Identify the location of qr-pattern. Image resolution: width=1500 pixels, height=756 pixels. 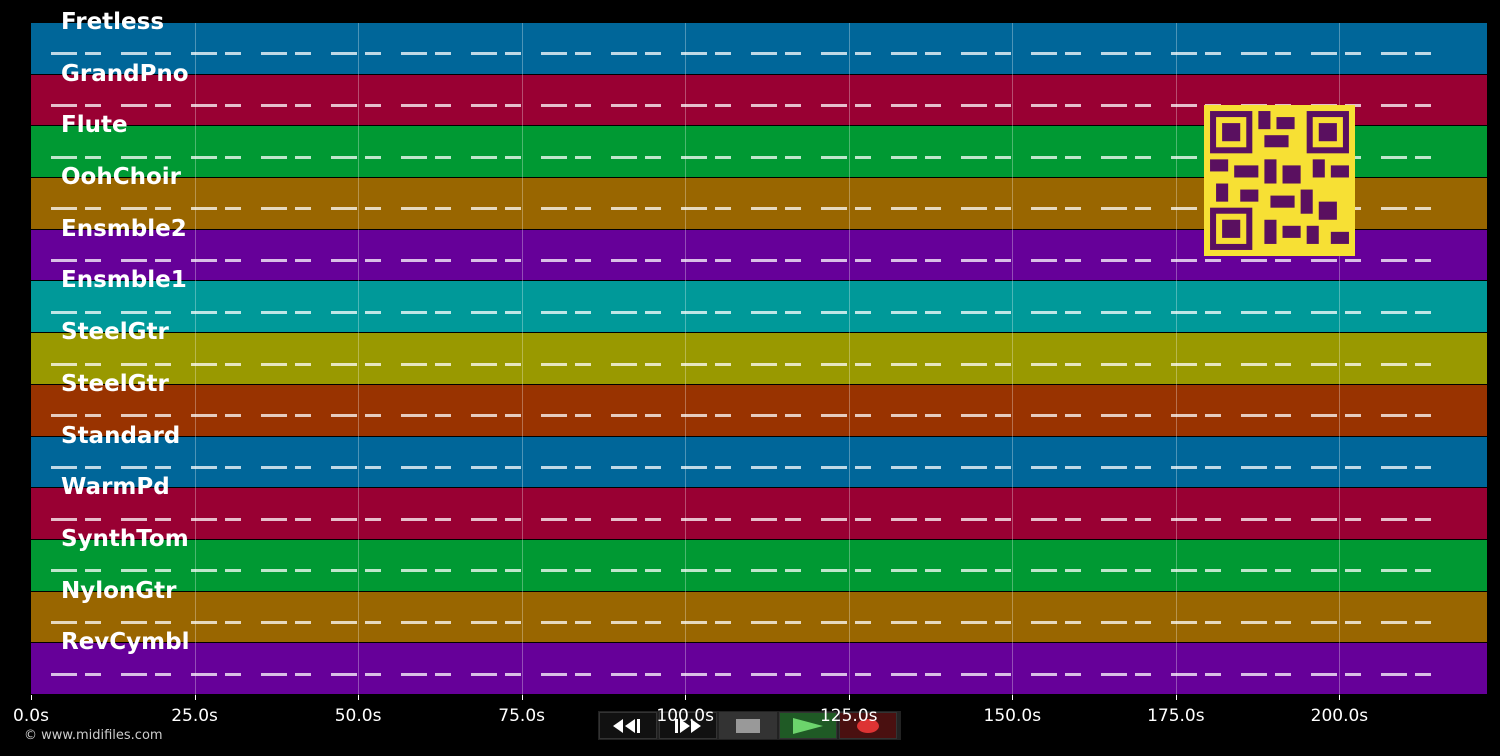
(1279, 180).